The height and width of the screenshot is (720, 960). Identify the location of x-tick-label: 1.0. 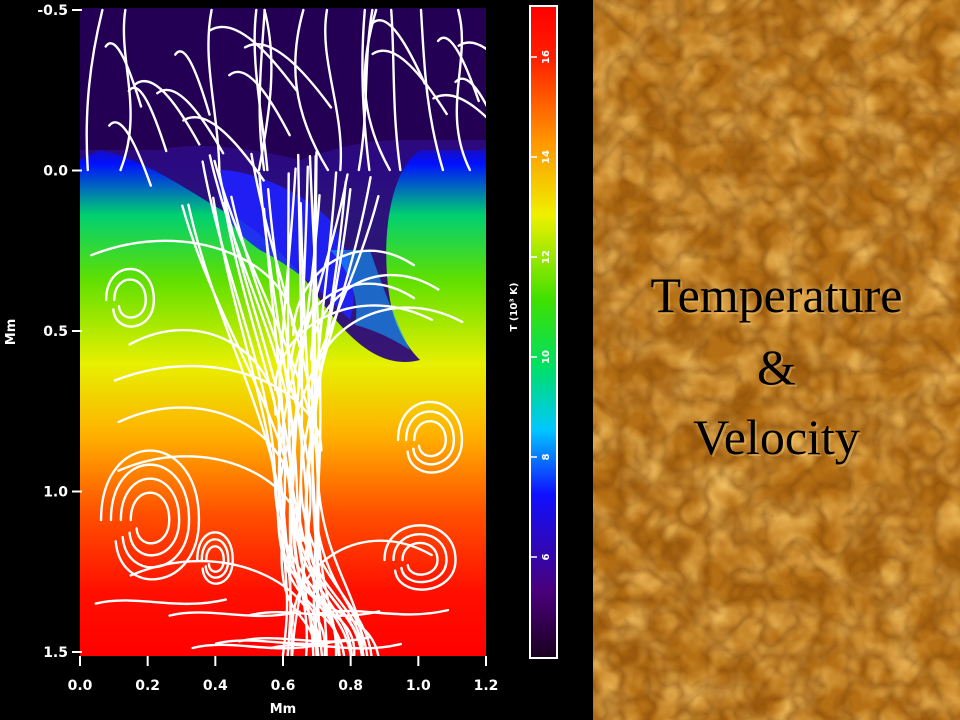
(418, 686).